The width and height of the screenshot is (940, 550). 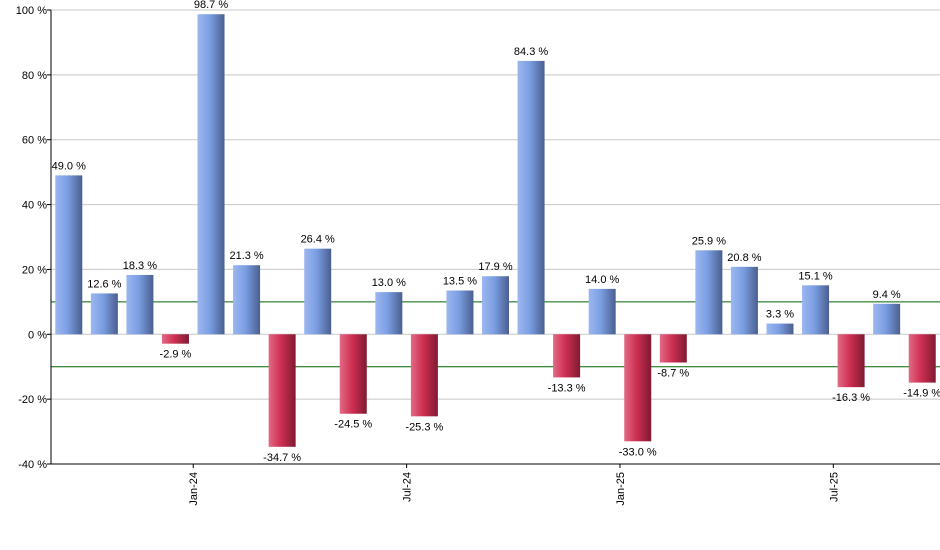 What do you see at coordinates (408, 487) in the screenshot?
I see `x-tick-label: Jul-24` at bounding box center [408, 487].